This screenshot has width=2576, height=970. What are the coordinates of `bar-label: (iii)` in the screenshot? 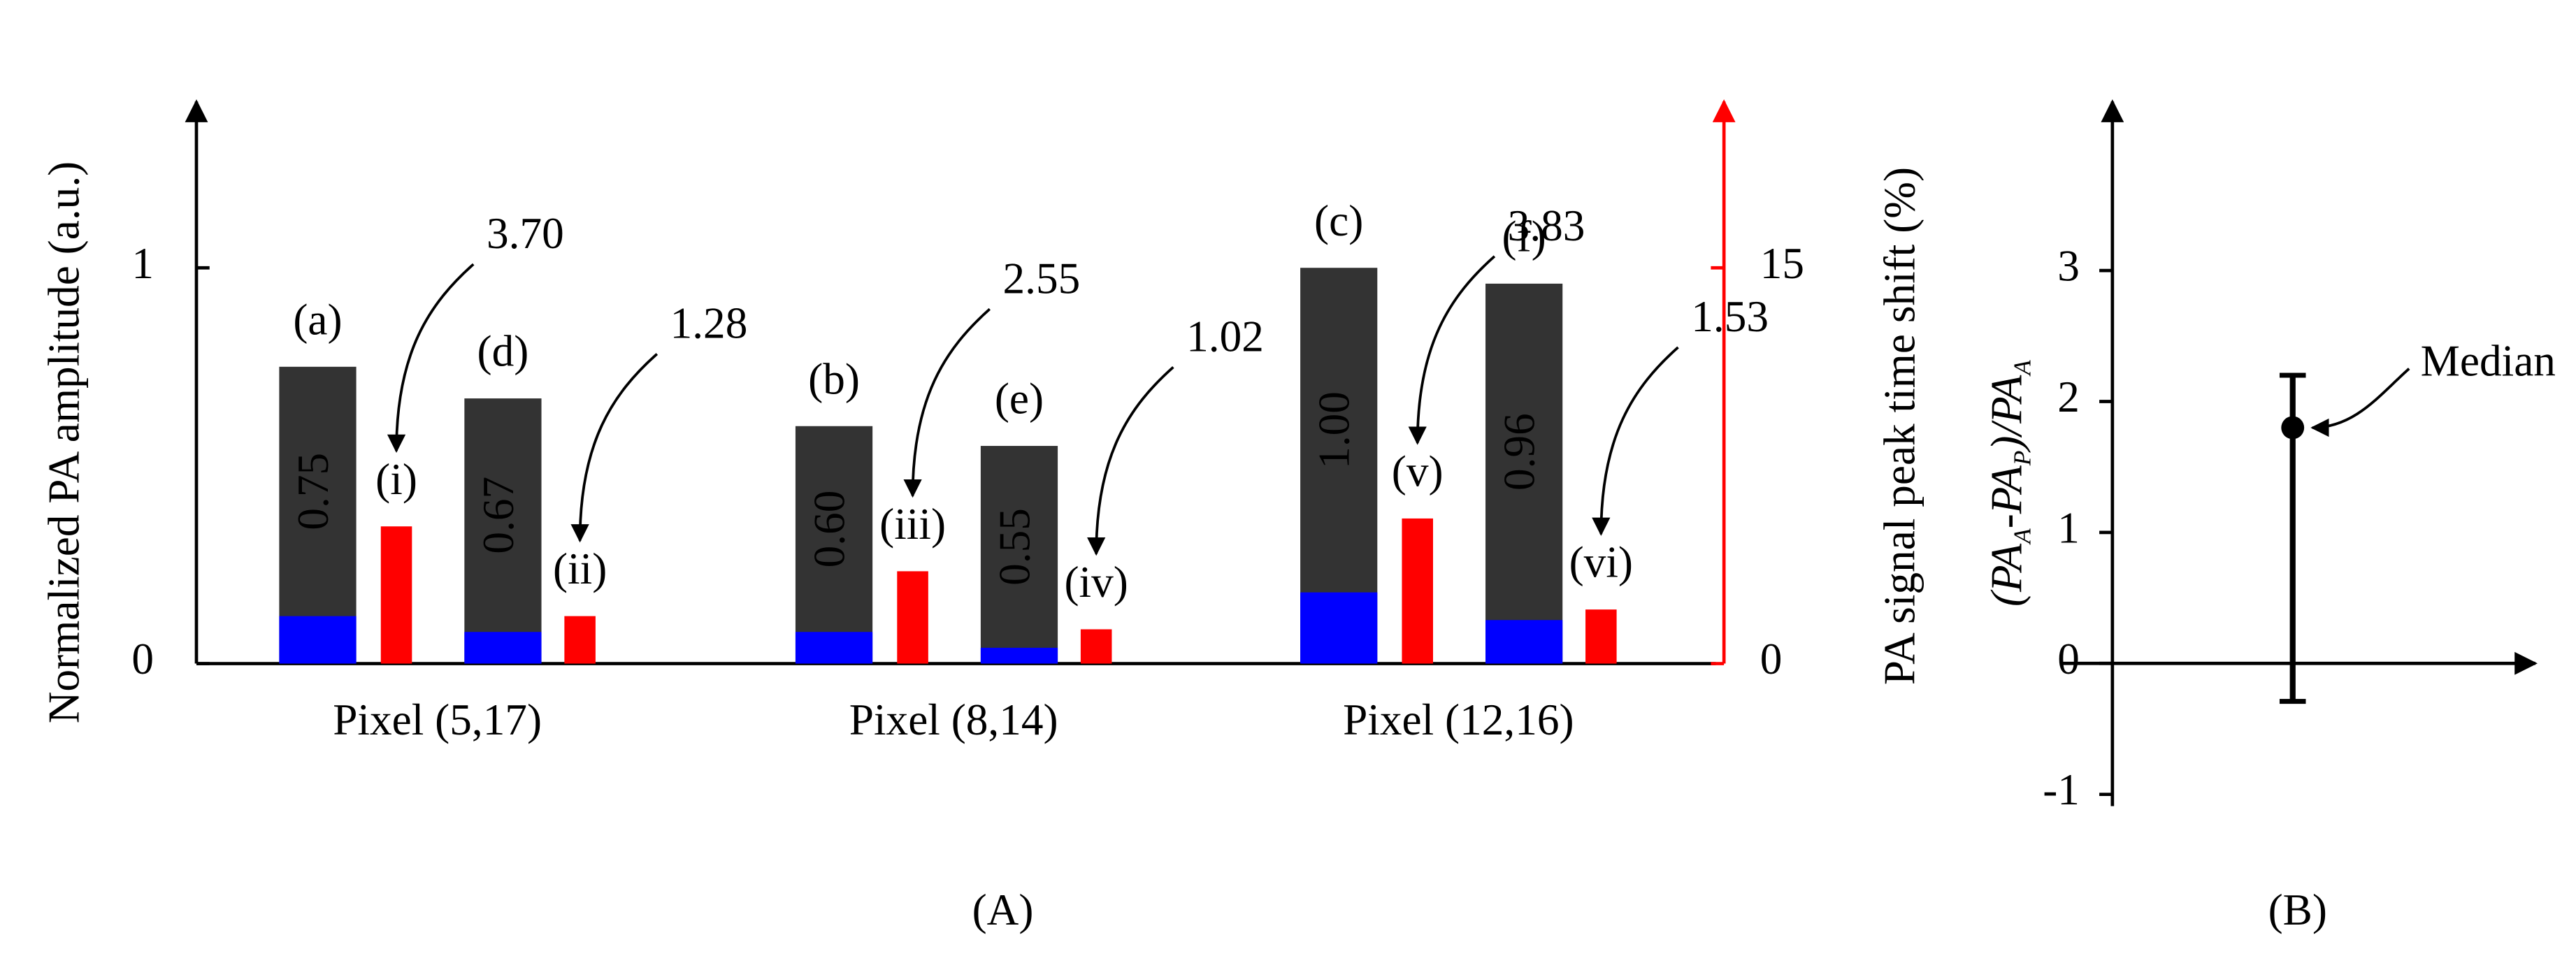 It's located at (912, 524).